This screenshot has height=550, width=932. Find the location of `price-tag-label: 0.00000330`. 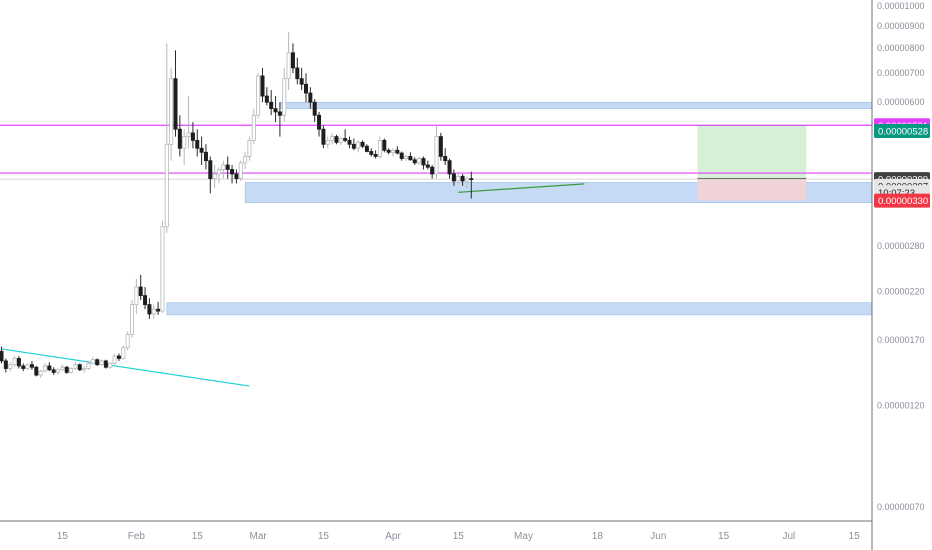

price-tag-label: 0.00000330 is located at coordinates (903, 201).